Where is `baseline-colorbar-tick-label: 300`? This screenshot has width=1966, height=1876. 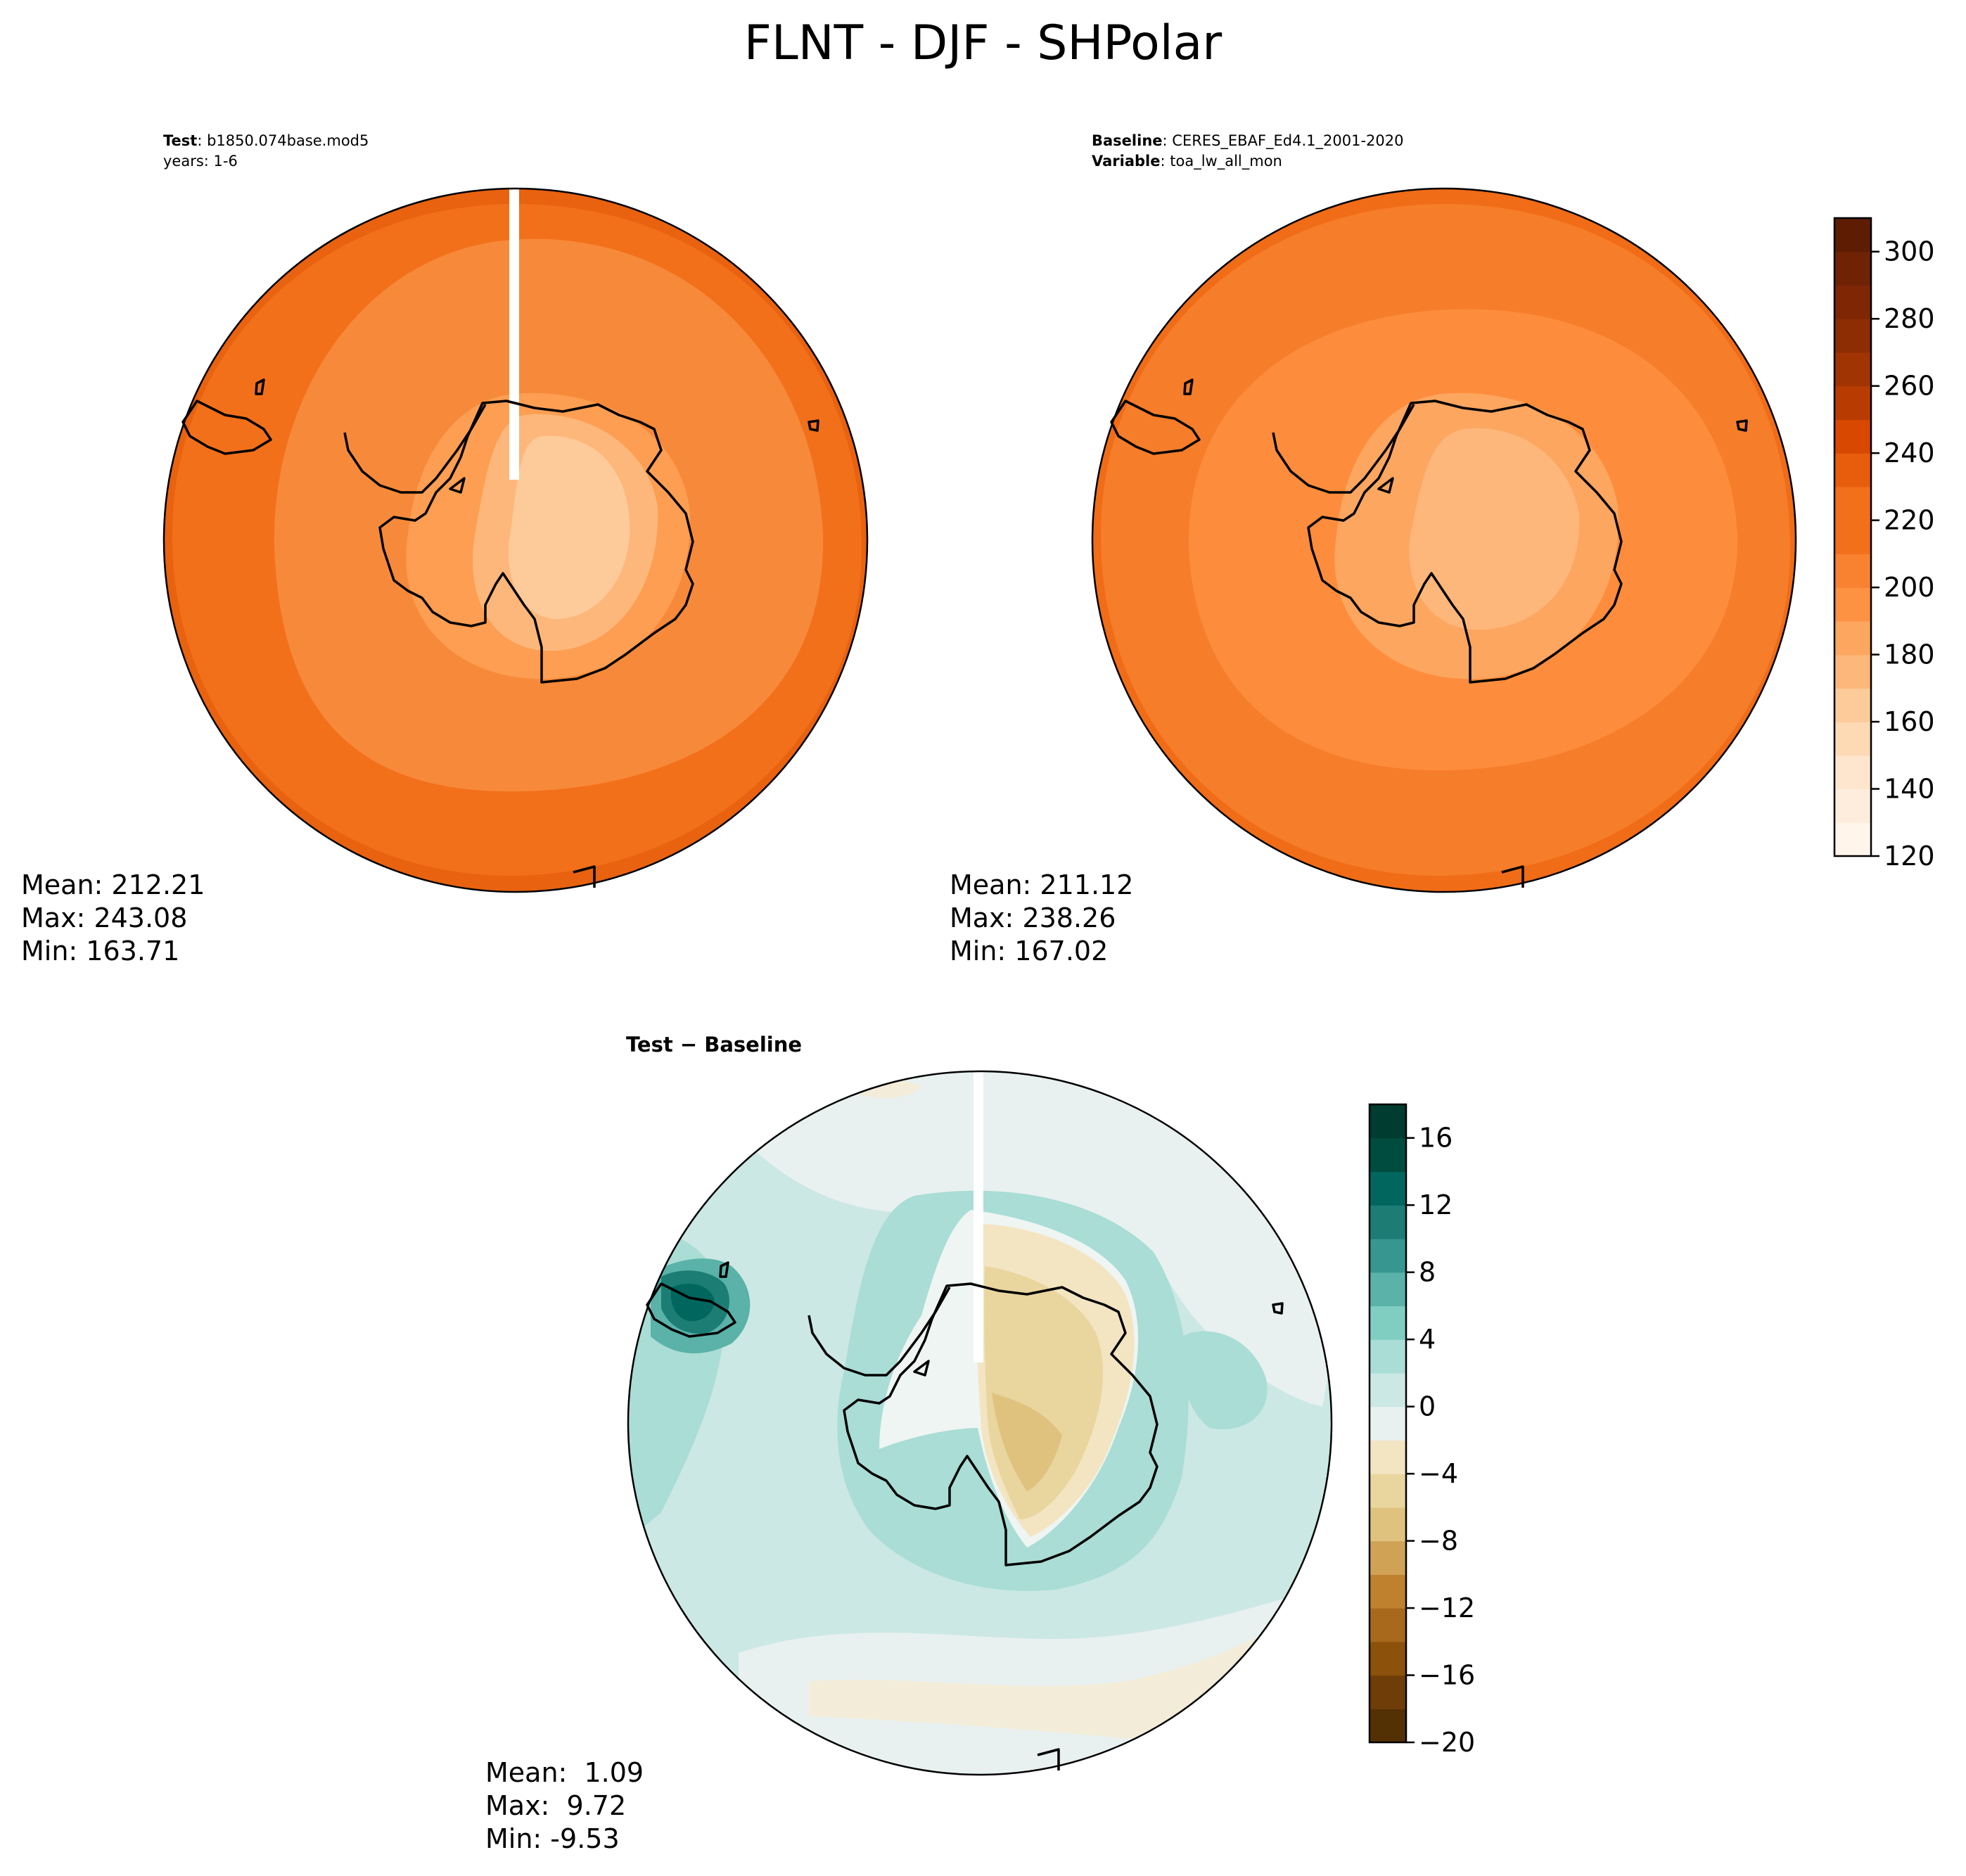 baseline-colorbar-tick-label: 300 is located at coordinates (1909, 251).